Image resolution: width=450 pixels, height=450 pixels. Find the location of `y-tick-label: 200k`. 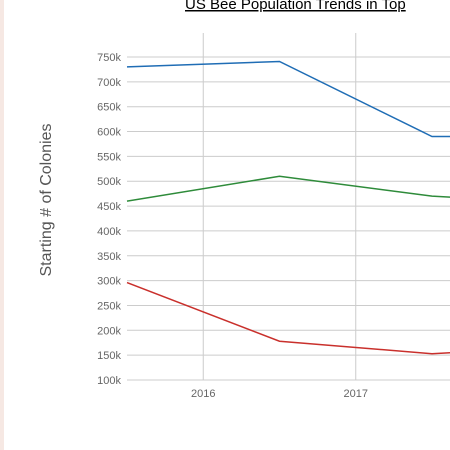

y-tick-label: 200k is located at coordinates (109, 331).